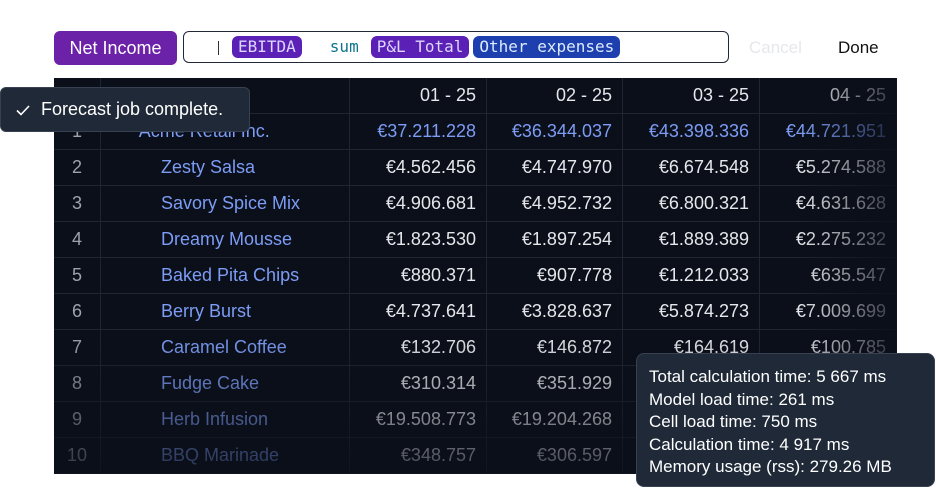 The height and width of the screenshot is (504, 936). What do you see at coordinates (768, 376) in the screenshot?
I see `tooltip-line: Total calculation time: 5 667 ms` at bounding box center [768, 376].